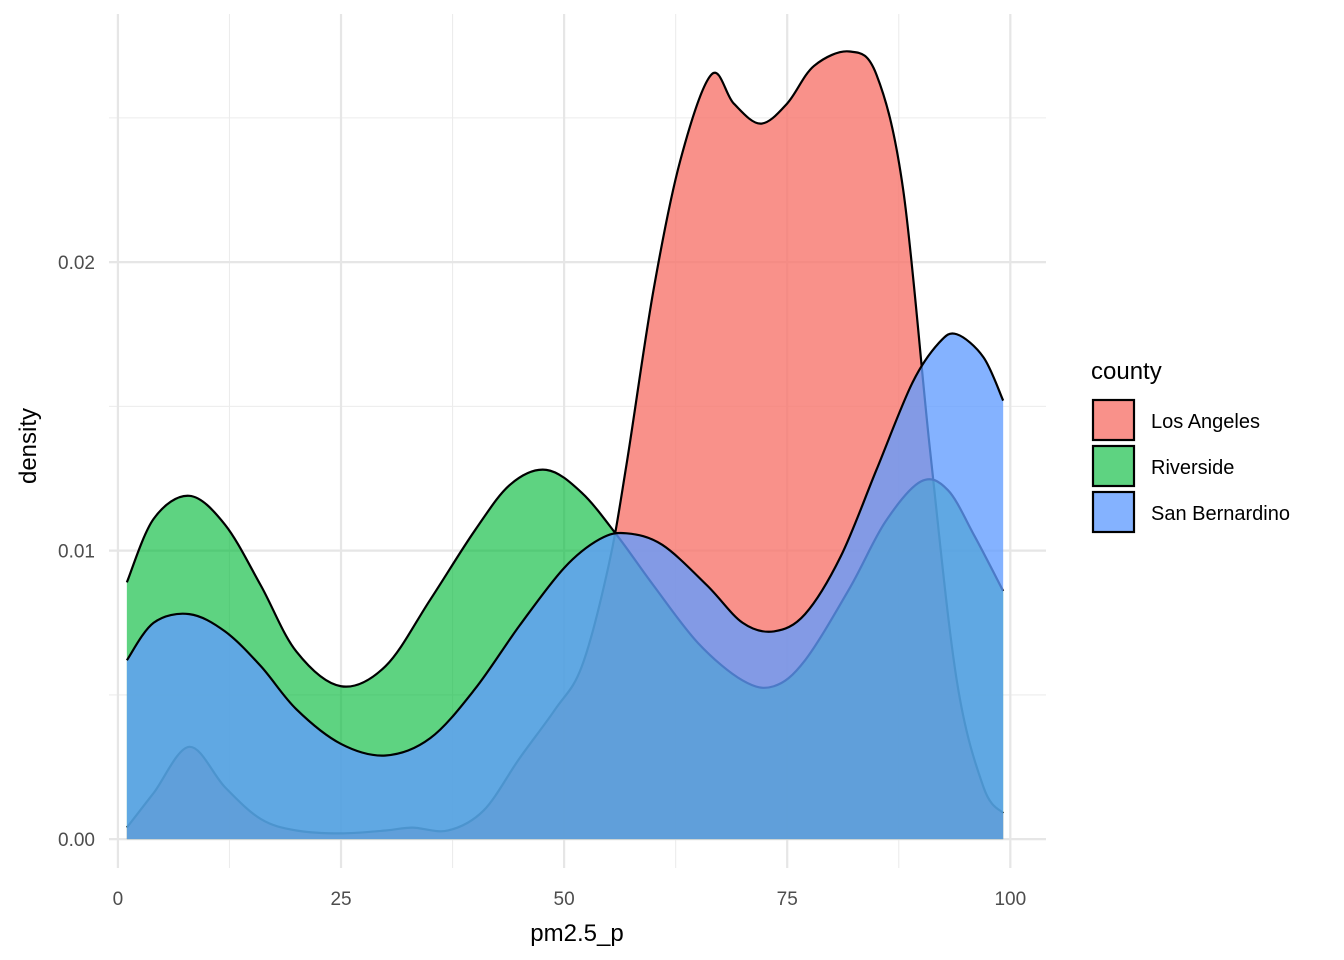 This screenshot has width=1344, height=960. I want to click on x-tick-label: 0, so click(118, 899).